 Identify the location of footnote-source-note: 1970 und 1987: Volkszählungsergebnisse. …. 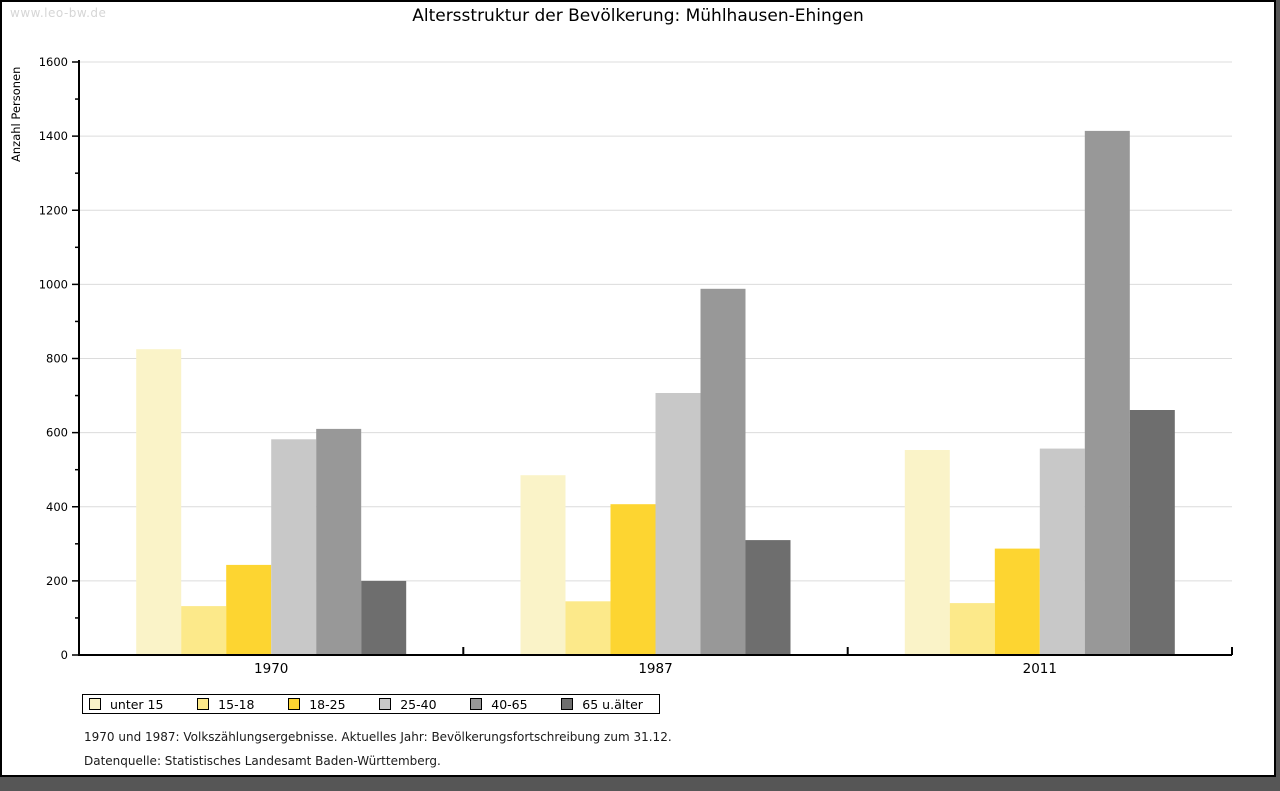
(378, 737).